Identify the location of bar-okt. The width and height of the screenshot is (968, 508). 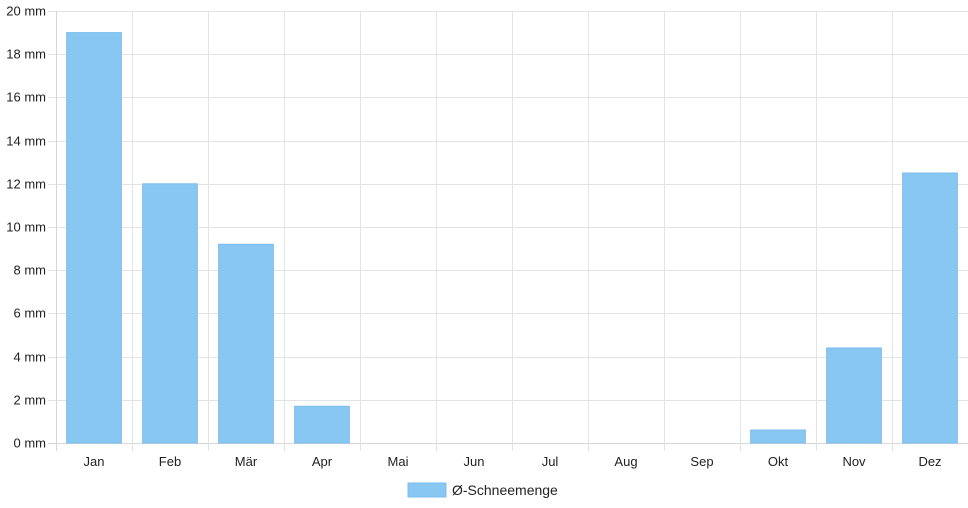
(778, 436).